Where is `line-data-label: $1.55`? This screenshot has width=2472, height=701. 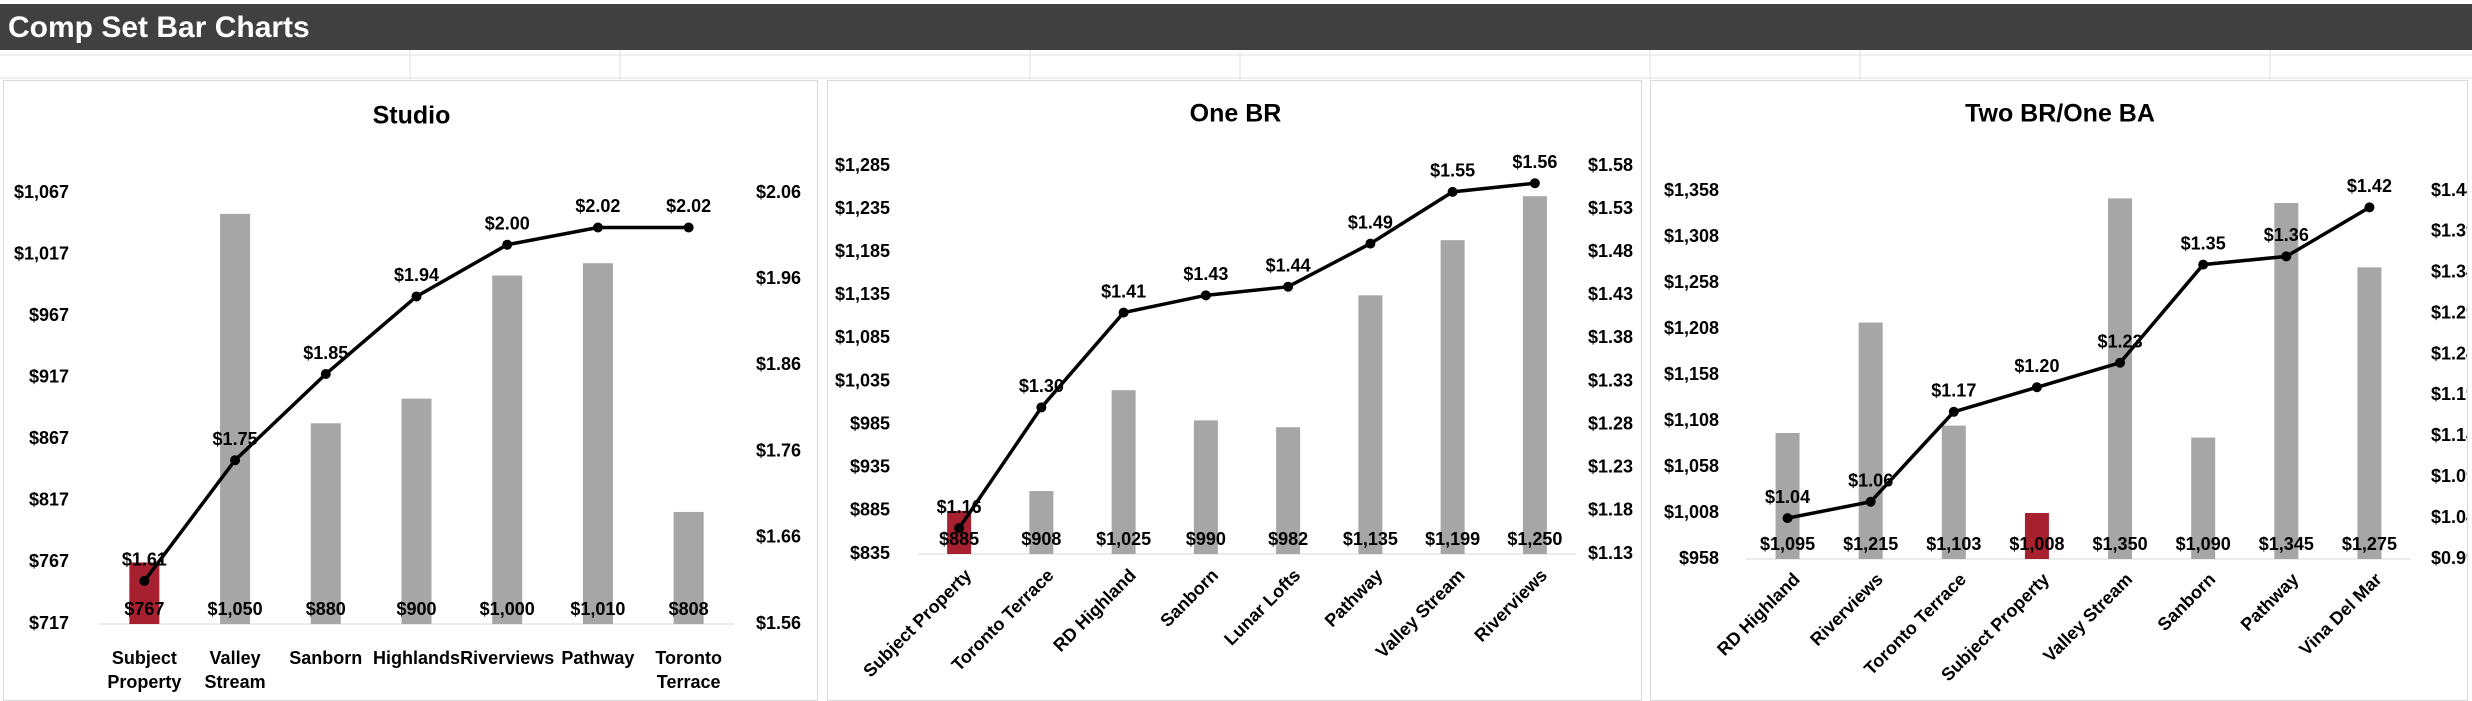 line-data-label: $1.55 is located at coordinates (1452, 171).